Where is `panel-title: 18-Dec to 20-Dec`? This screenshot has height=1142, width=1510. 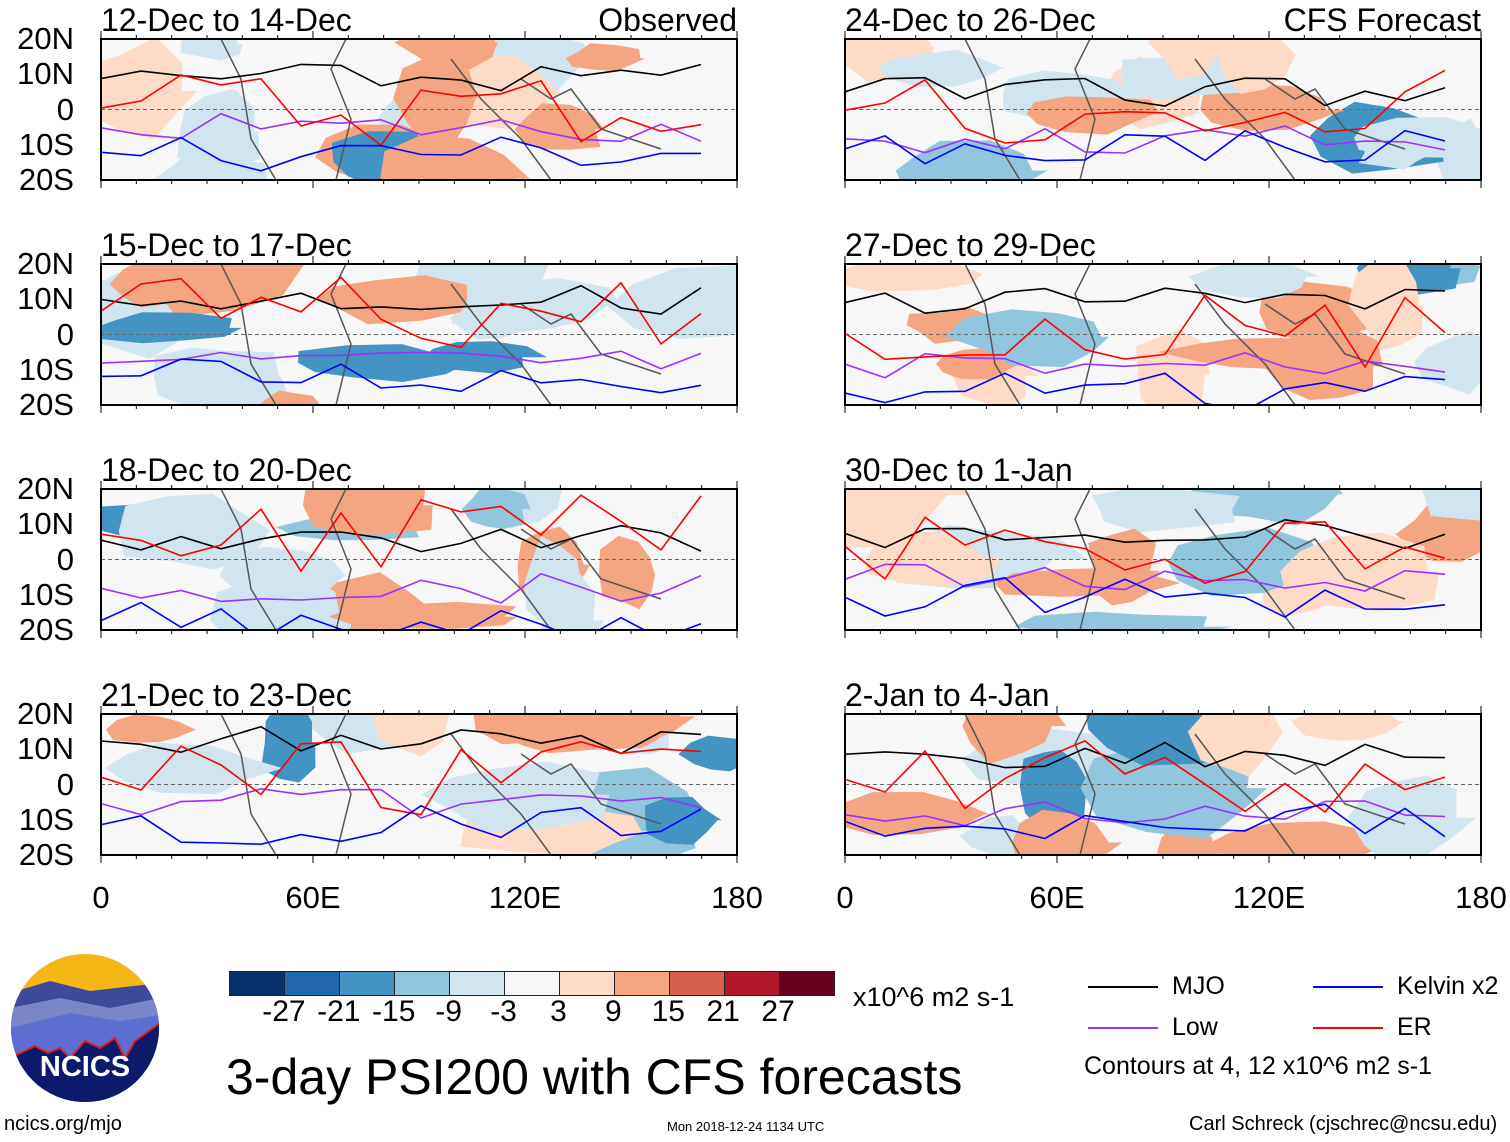 panel-title: 18-Dec to 20-Dec is located at coordinates (226, 470).